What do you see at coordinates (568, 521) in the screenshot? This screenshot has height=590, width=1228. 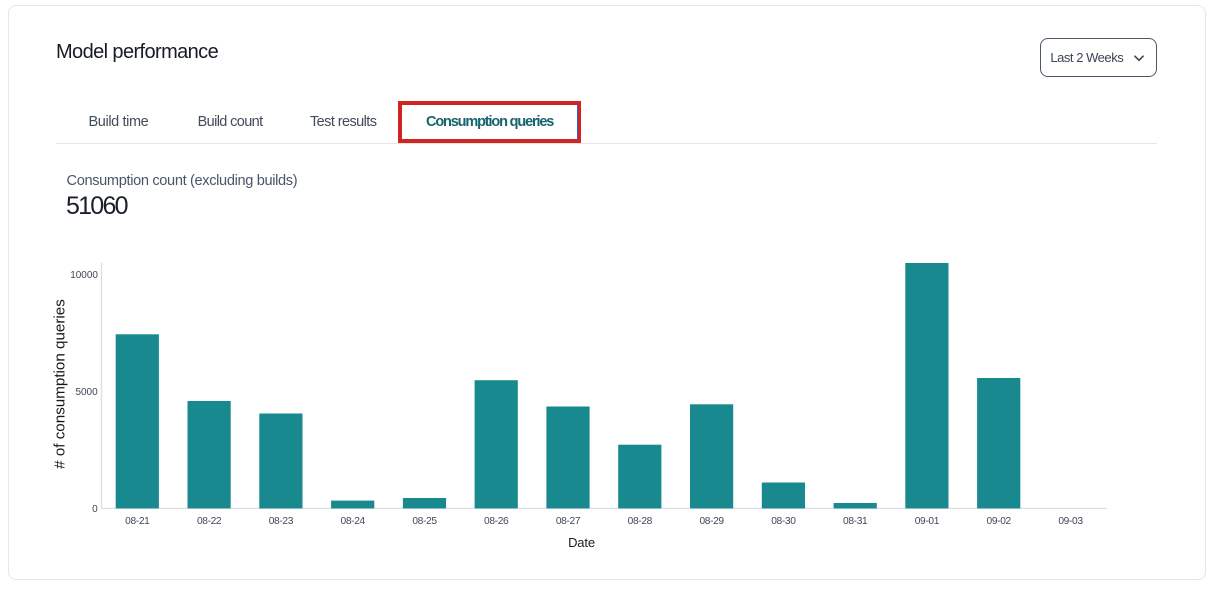 I see `svg-text: 08-27` at bounding box center [568, 521].